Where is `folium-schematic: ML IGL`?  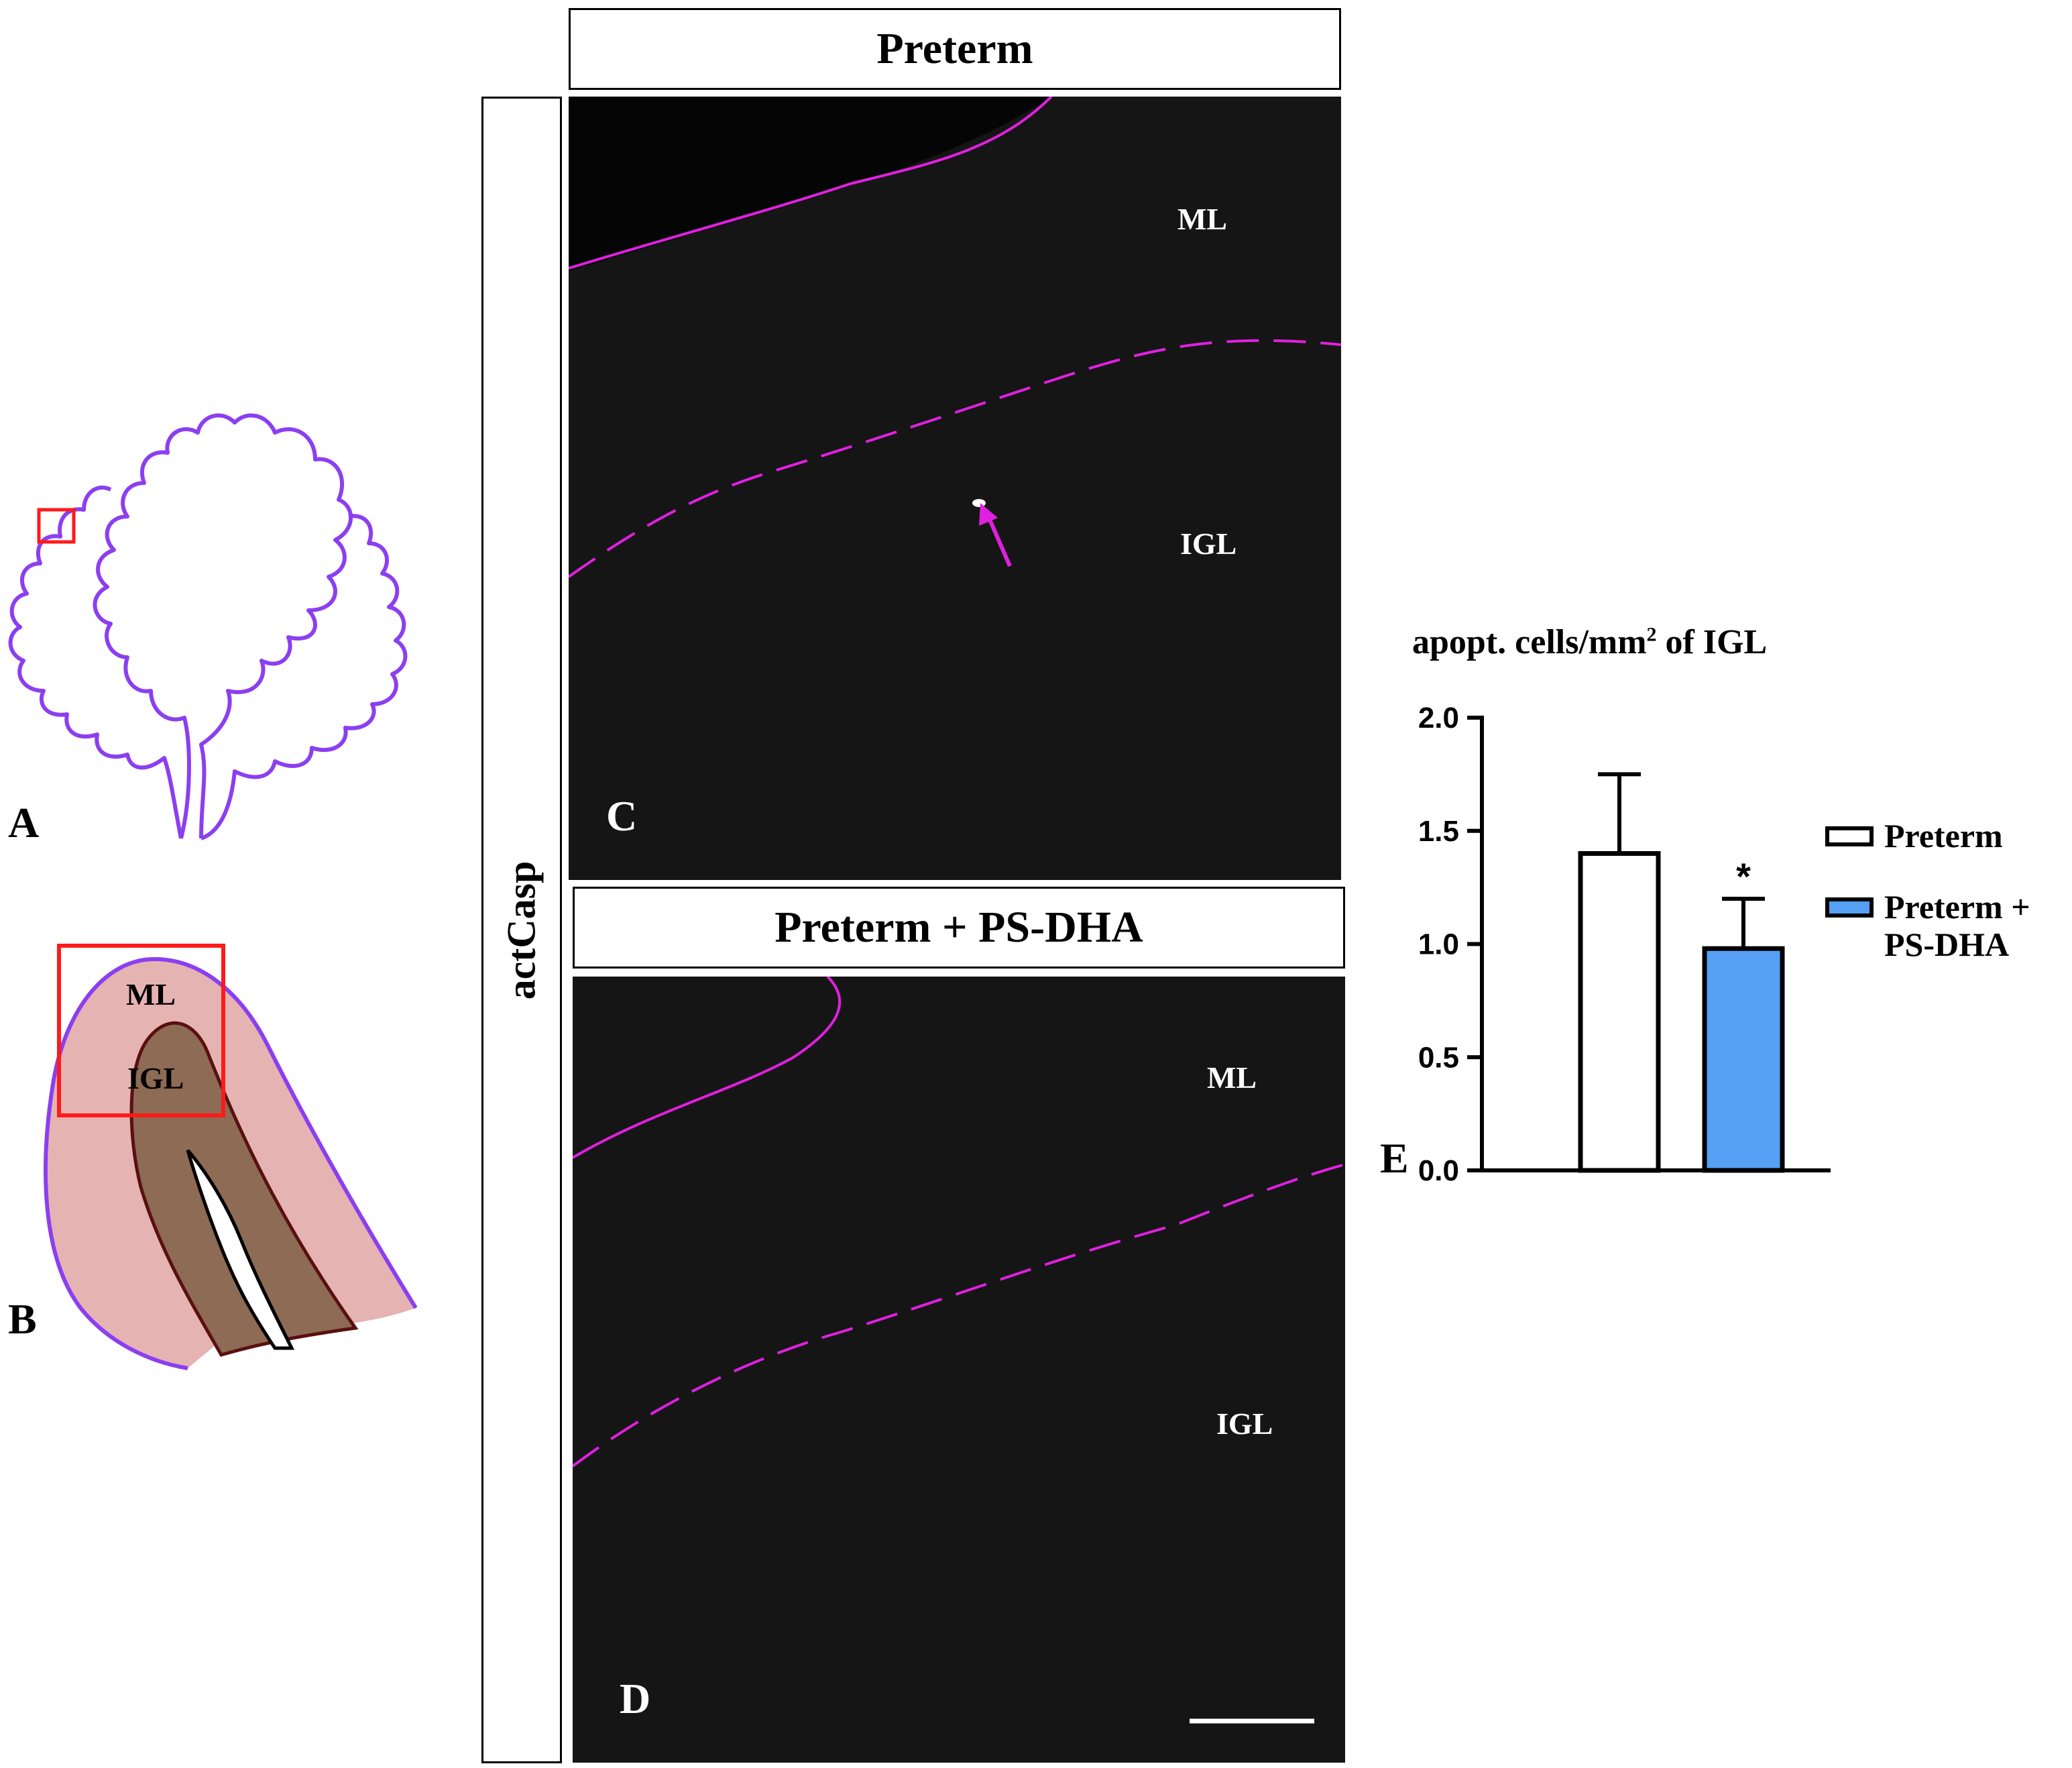 folium-schematic: ML IGL is located at coordinates (231, 1157).